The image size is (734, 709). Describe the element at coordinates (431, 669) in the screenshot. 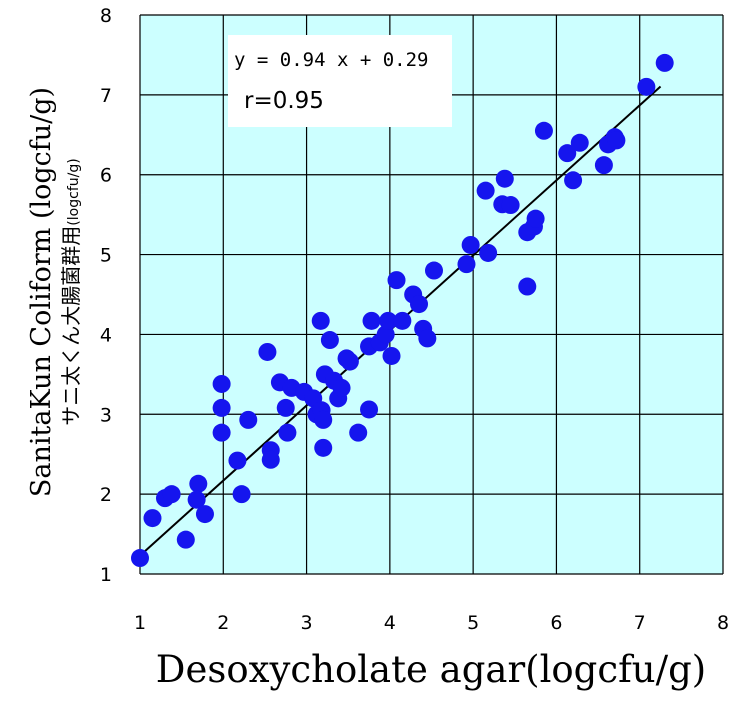

I see `x-axis-label: Desoxycholate agar(logcfu/g)` at that location.